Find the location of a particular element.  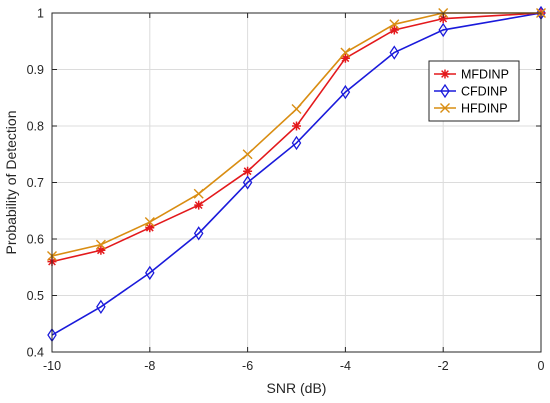

y-tick-label: 0.8 is located at coordinates (35, 127).